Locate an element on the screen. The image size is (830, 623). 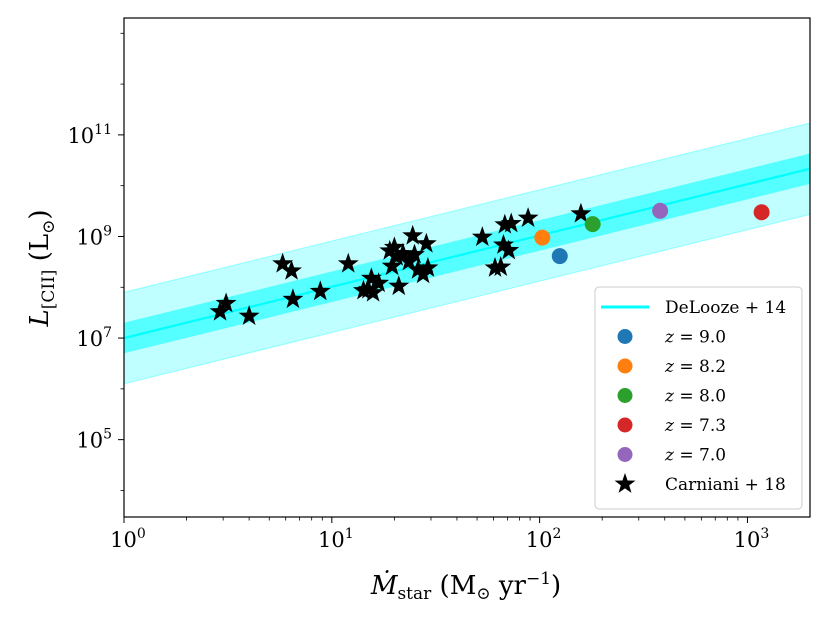
x-tick-label: 103 is located at coordinates (752, 539).